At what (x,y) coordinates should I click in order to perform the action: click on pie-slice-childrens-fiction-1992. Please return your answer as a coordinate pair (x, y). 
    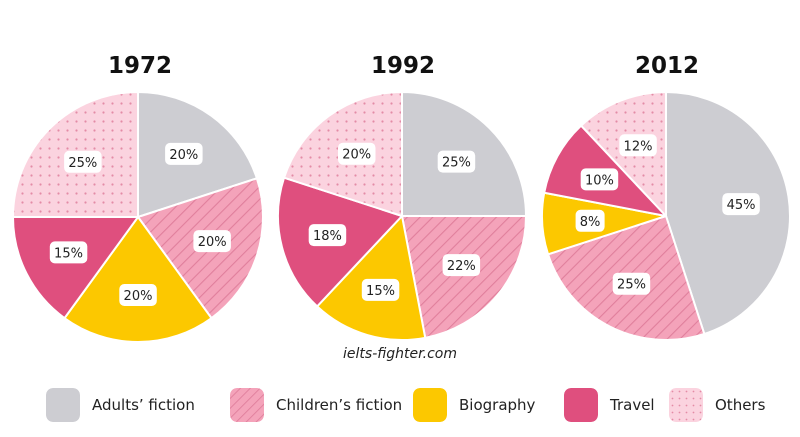
    Looking at the image, I should click on (464, 277).